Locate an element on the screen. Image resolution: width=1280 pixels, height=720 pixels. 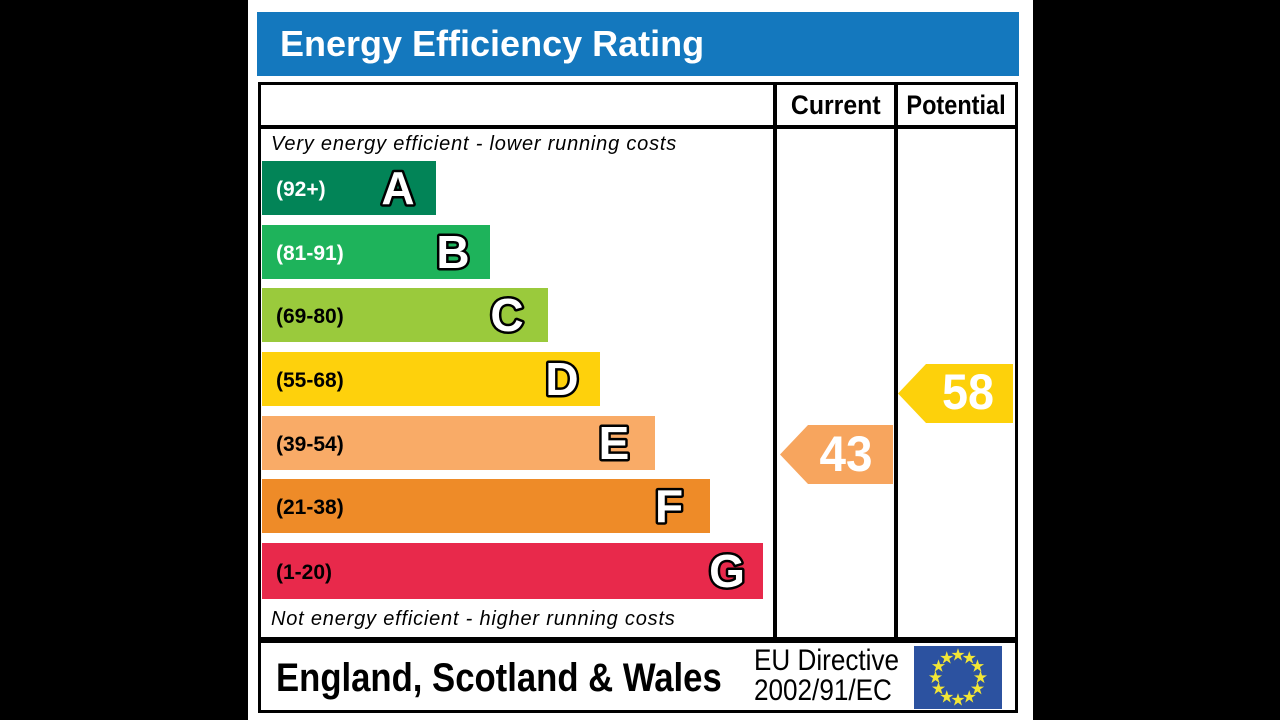
svg-text: G is located at coordinates (727, 571).